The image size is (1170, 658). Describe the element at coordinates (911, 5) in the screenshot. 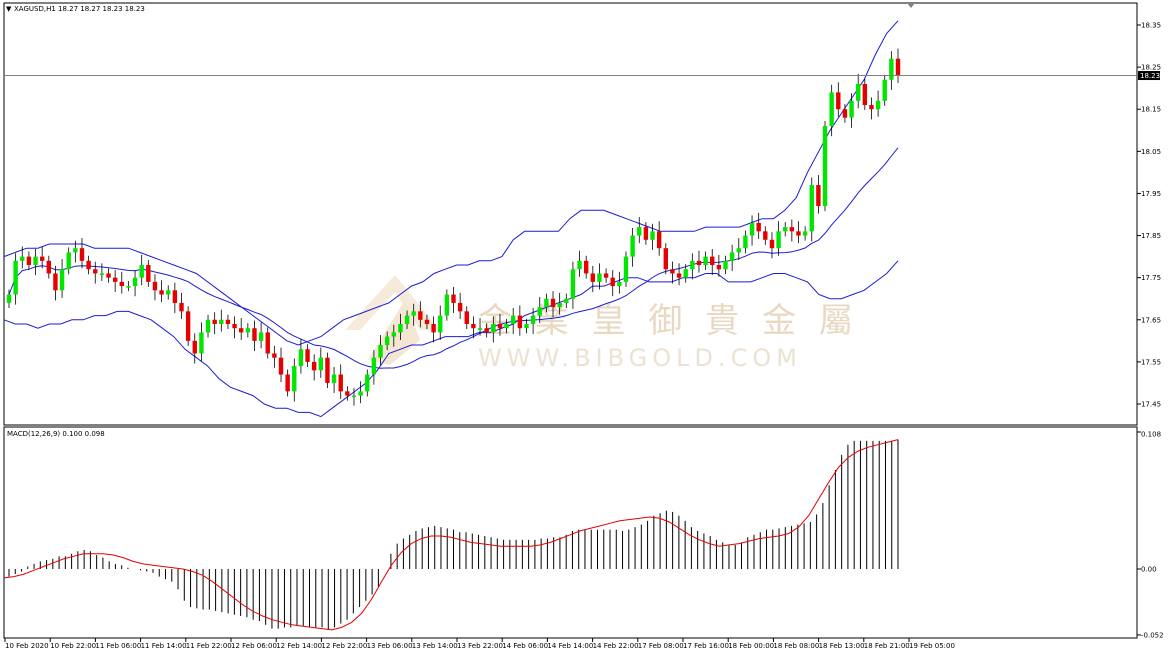

I see `chart-shift-icon` at that location.